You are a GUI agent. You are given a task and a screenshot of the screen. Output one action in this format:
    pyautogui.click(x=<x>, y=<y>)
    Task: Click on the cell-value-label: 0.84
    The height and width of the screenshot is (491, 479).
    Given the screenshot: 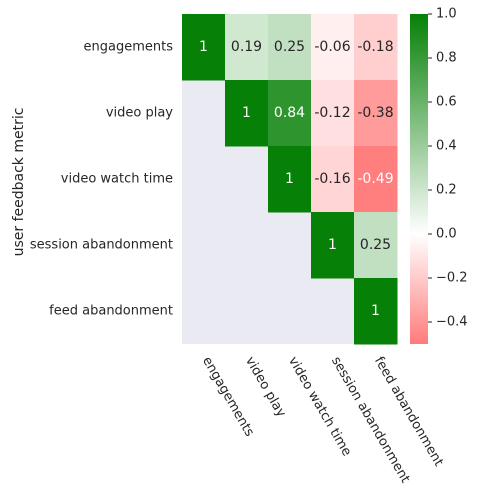 What is the action you would take?
    pyautogui.click(x=289, y=113)
    